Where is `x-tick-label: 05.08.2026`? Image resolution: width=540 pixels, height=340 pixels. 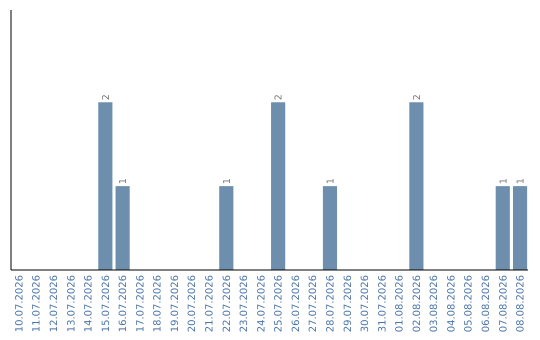 x-tick-label: 05.08.2026 is located at coordinates (469, 303).